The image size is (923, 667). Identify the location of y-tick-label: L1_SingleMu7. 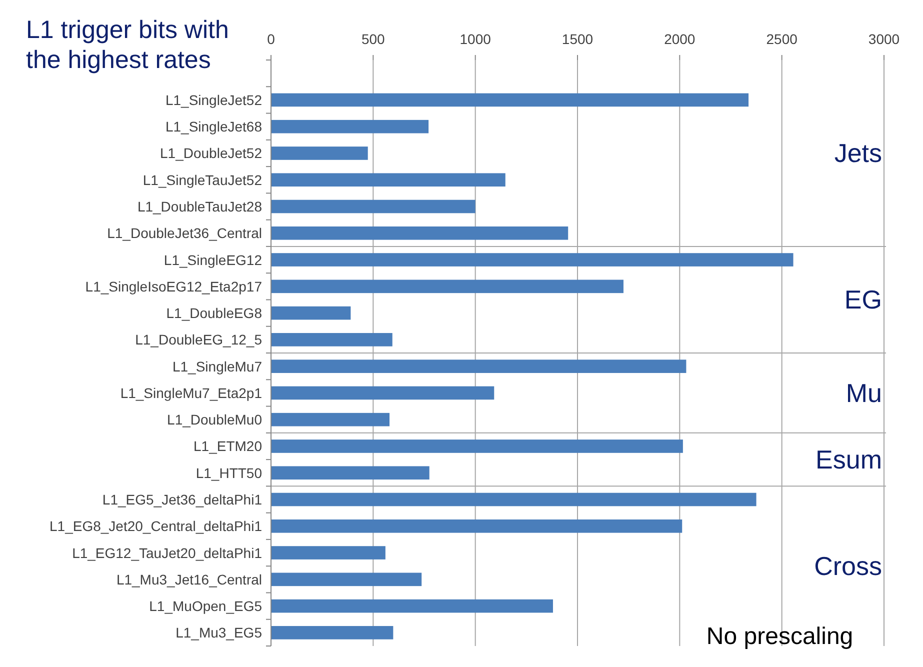
(217, 366).